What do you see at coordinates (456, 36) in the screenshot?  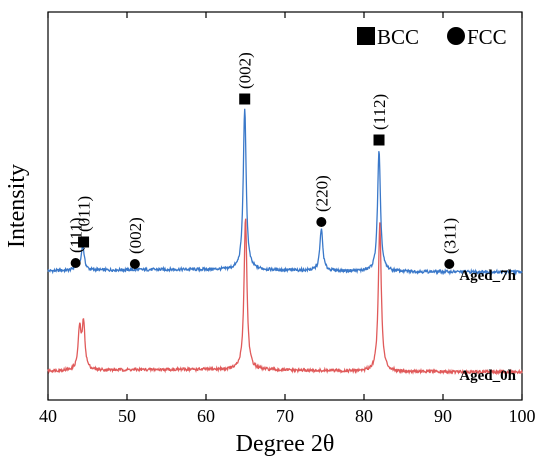 I see `legend-fcc-swatch` at bounding box center [456, 36].